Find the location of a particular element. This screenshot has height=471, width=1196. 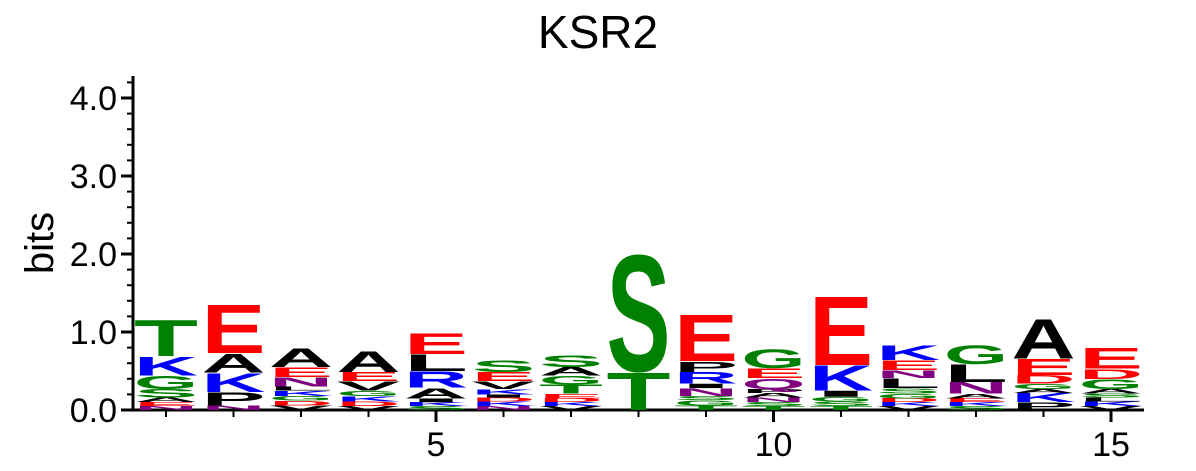

x-tick-label: 10 is located at coordinates (774, 445).